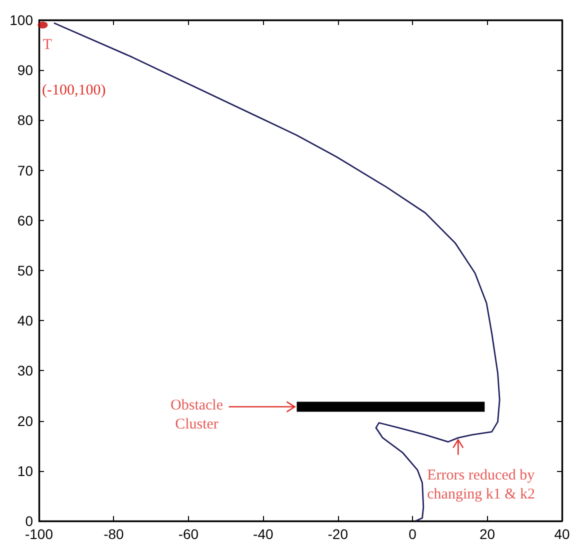 The width and height of the screenshot is (576, 551). I want to click on y-tick-label: 100, so click(22, 20).